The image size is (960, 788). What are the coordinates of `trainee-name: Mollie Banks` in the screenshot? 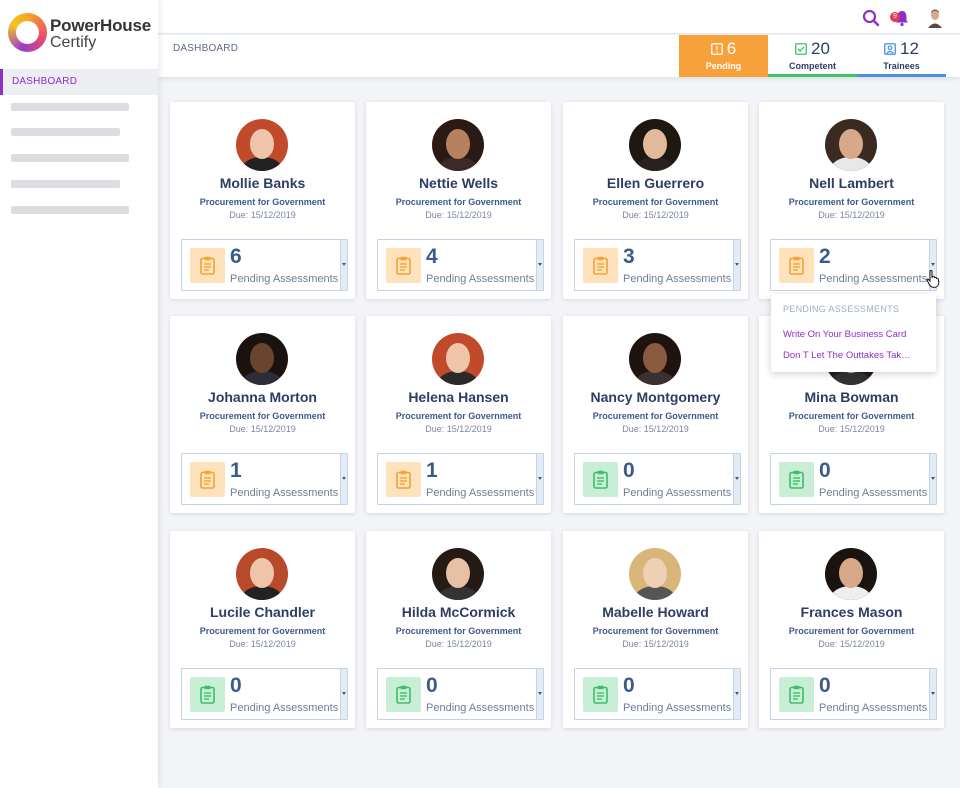 It's located at (262, 183).